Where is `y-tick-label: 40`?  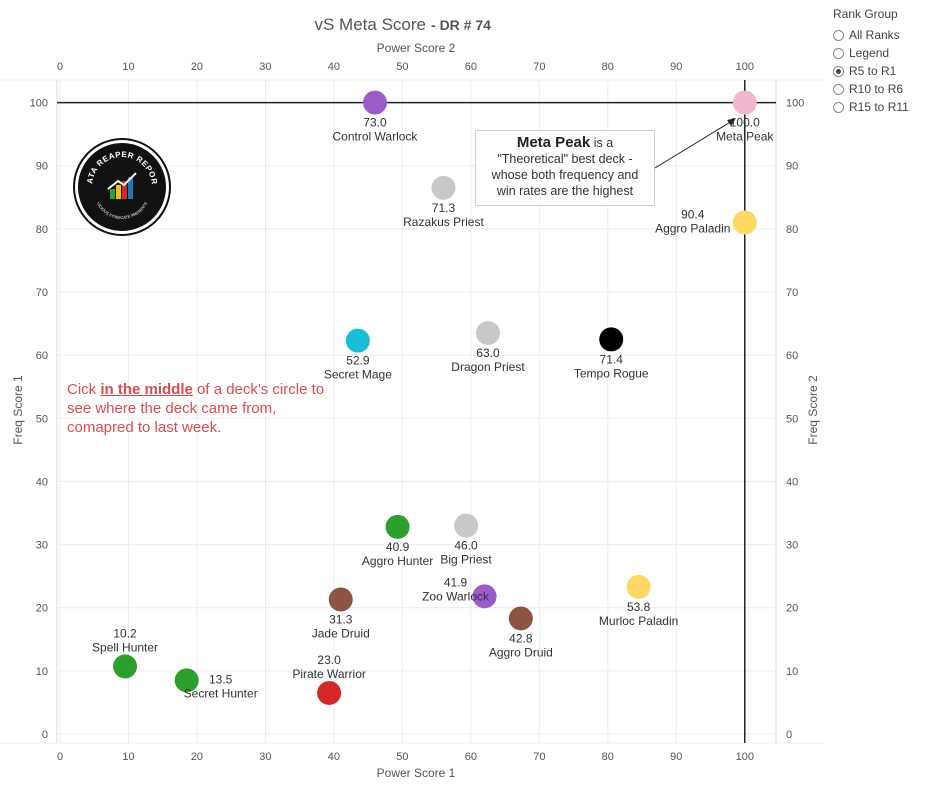 y-tick-label: 40 is located at coordinates (42, 482).